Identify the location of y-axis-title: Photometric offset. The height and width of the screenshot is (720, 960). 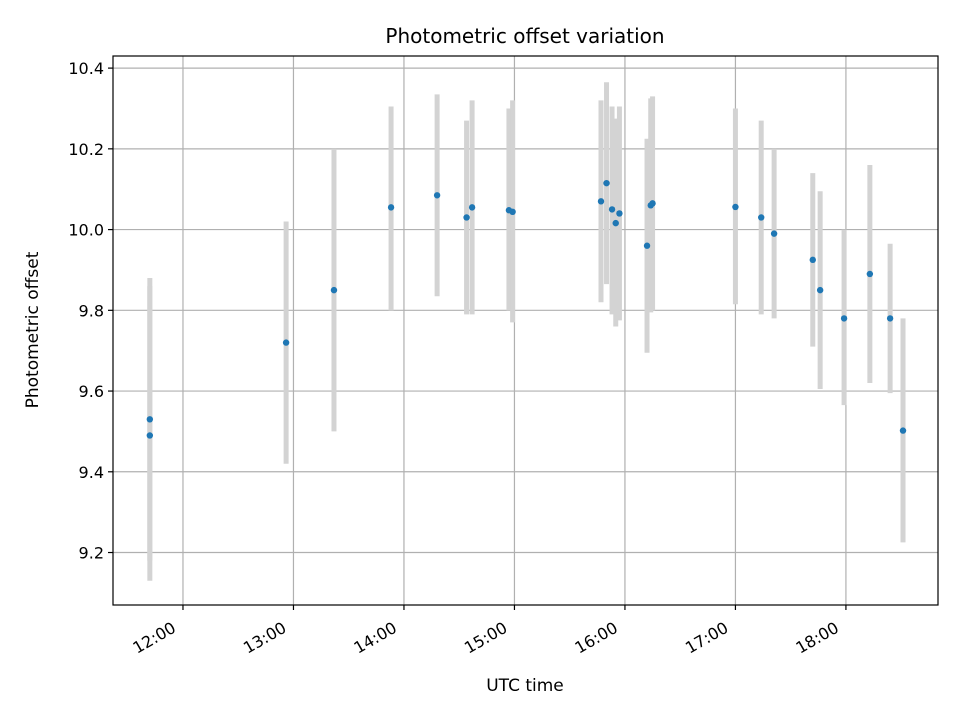
(33, 329).